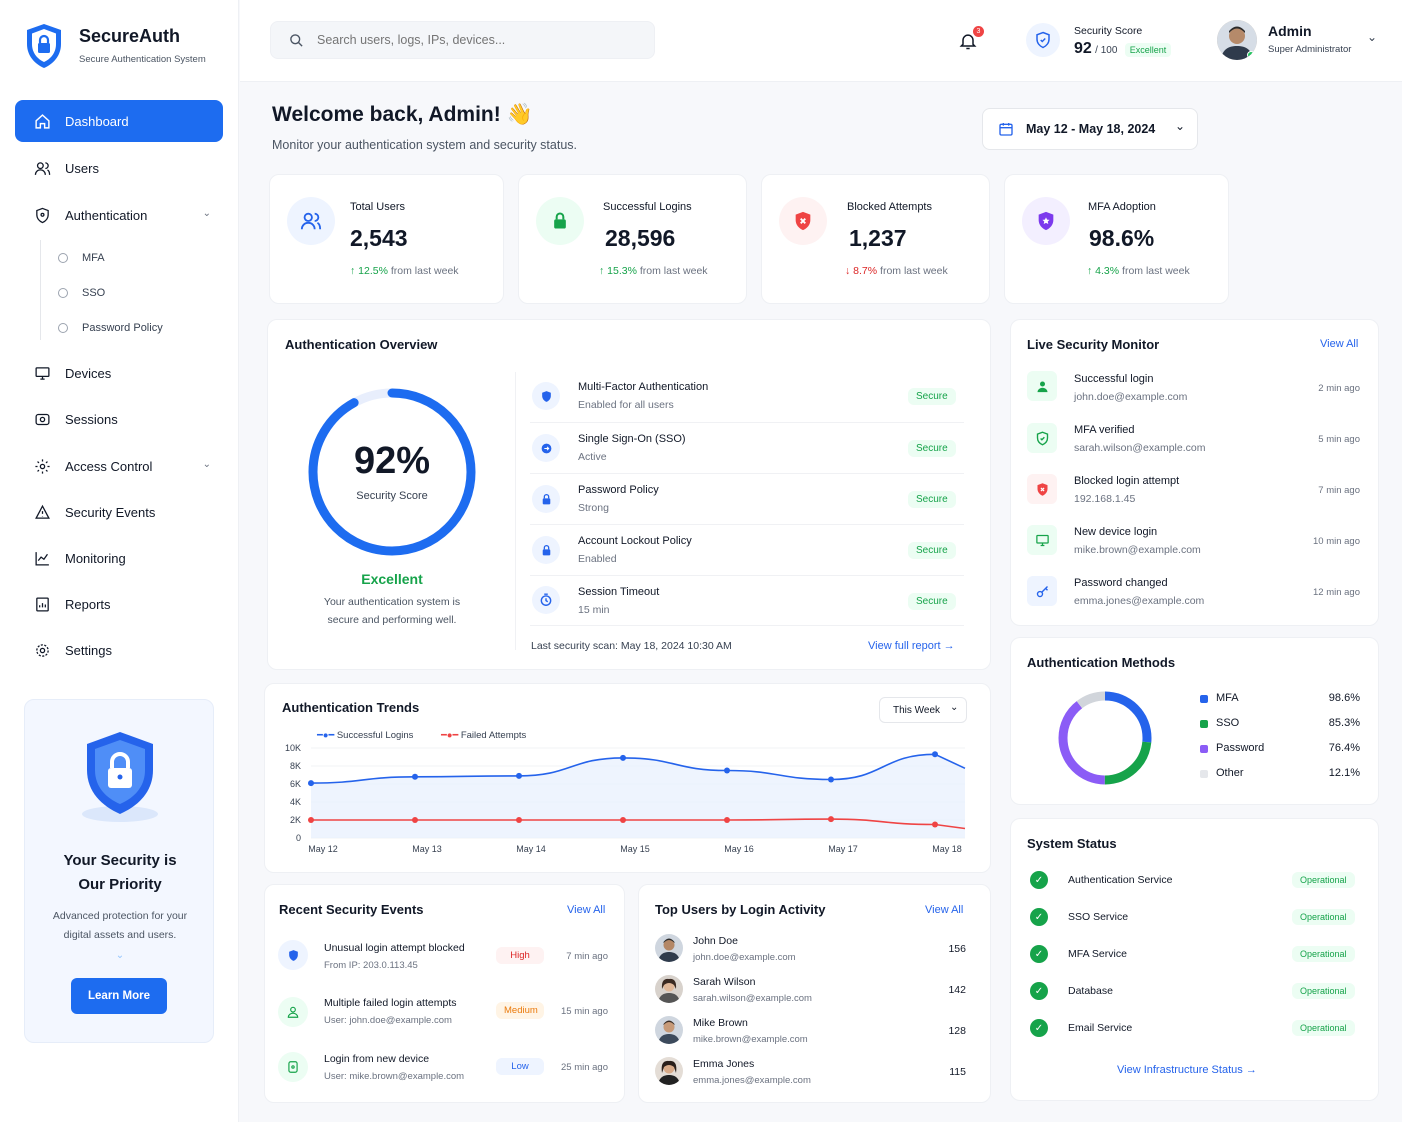  I want to click on security-score-caption: Security Score, so click(392, 496).